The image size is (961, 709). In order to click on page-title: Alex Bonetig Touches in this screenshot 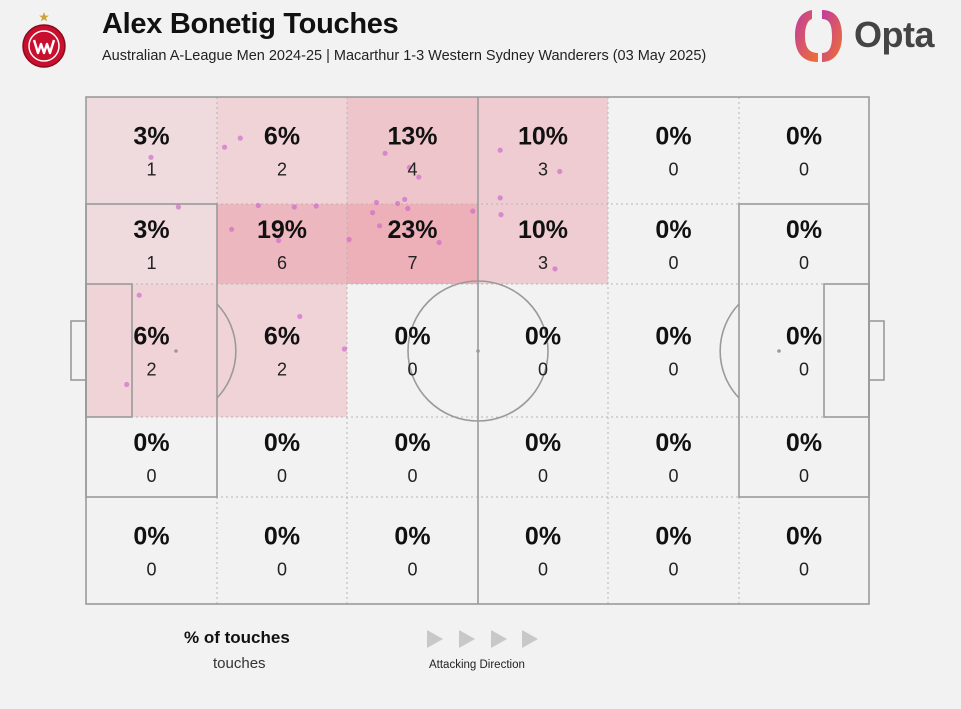, I will do `click(250, 24)`.